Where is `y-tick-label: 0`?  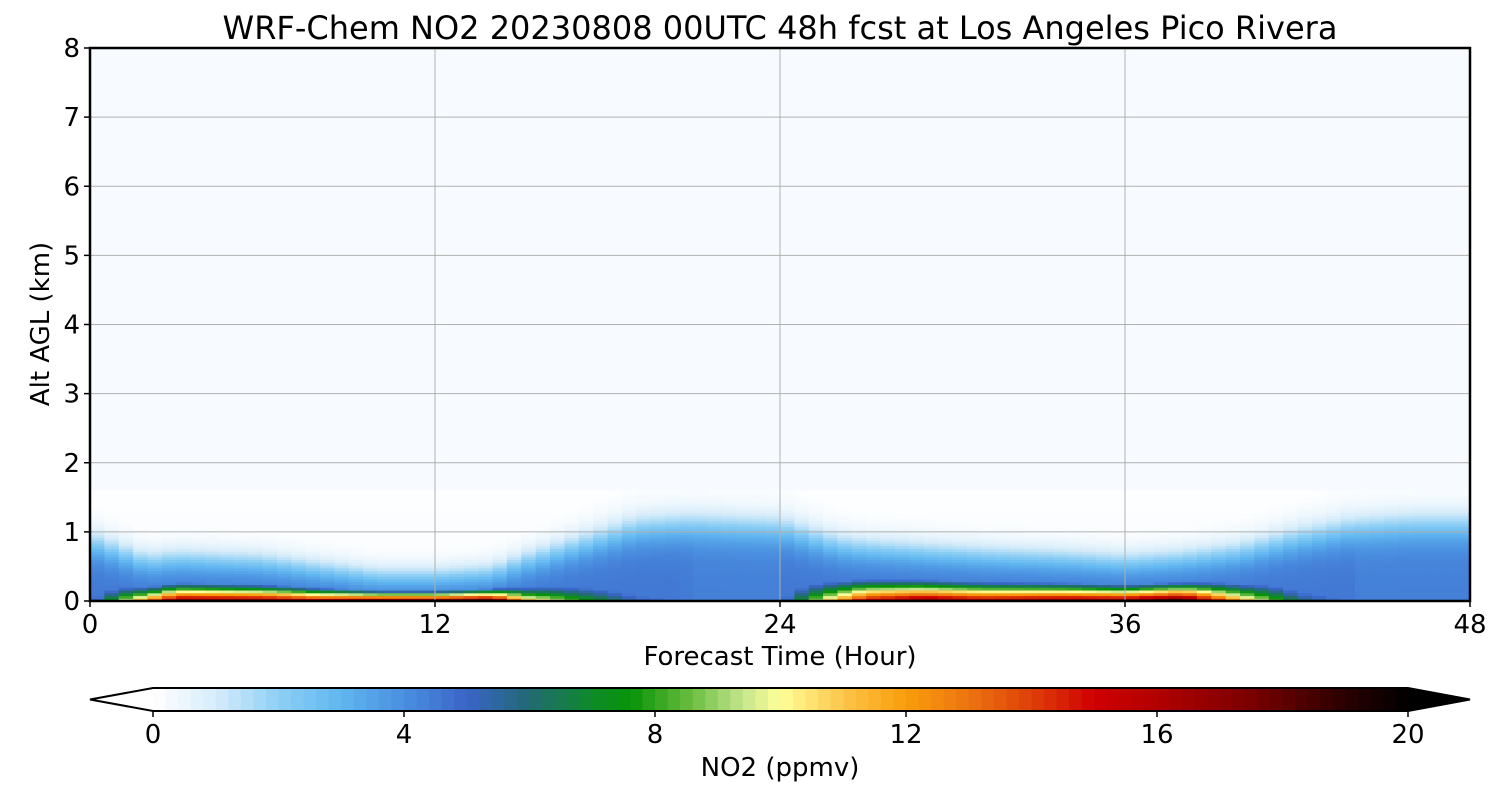
y-tick-label: 0 is located at coordinates (71, 602).